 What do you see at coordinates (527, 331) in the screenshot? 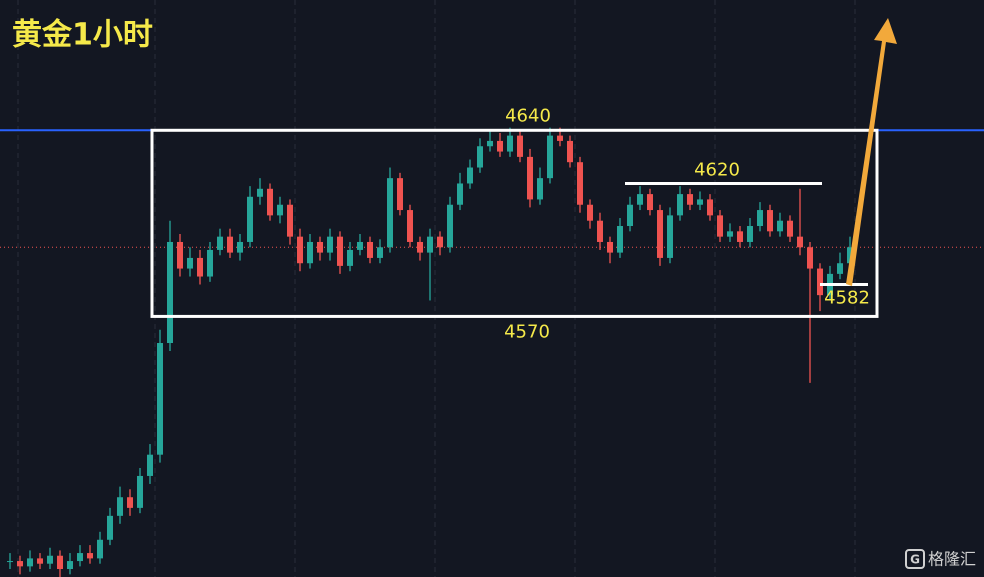
I see `annotation-label: 4570` at bounding box center [527, 331].